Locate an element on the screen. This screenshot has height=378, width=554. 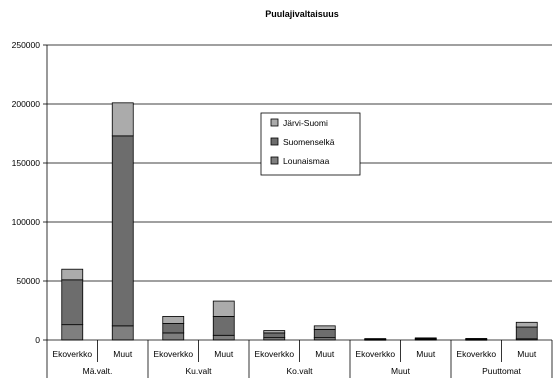
legend: Järvi-Suomi Suomenselkä Lounaismaa is located at coordinates (310, 144).